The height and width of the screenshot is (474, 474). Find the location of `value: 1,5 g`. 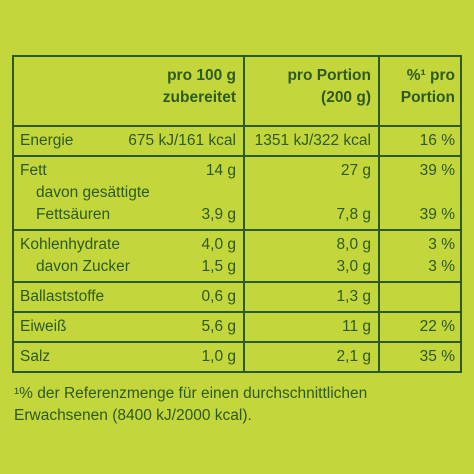

value: 1,5 g is located at coordinates (218, 266).